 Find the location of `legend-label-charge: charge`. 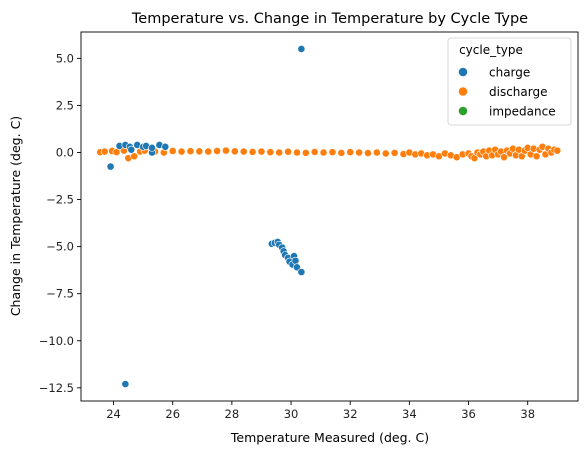

legend-label-charge: charge is located at coordinates (509, 73).